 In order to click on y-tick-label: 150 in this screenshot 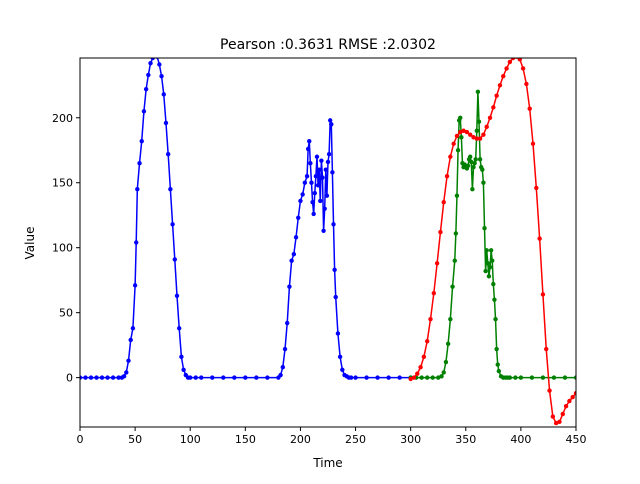, I will do `click(62, 183)`.